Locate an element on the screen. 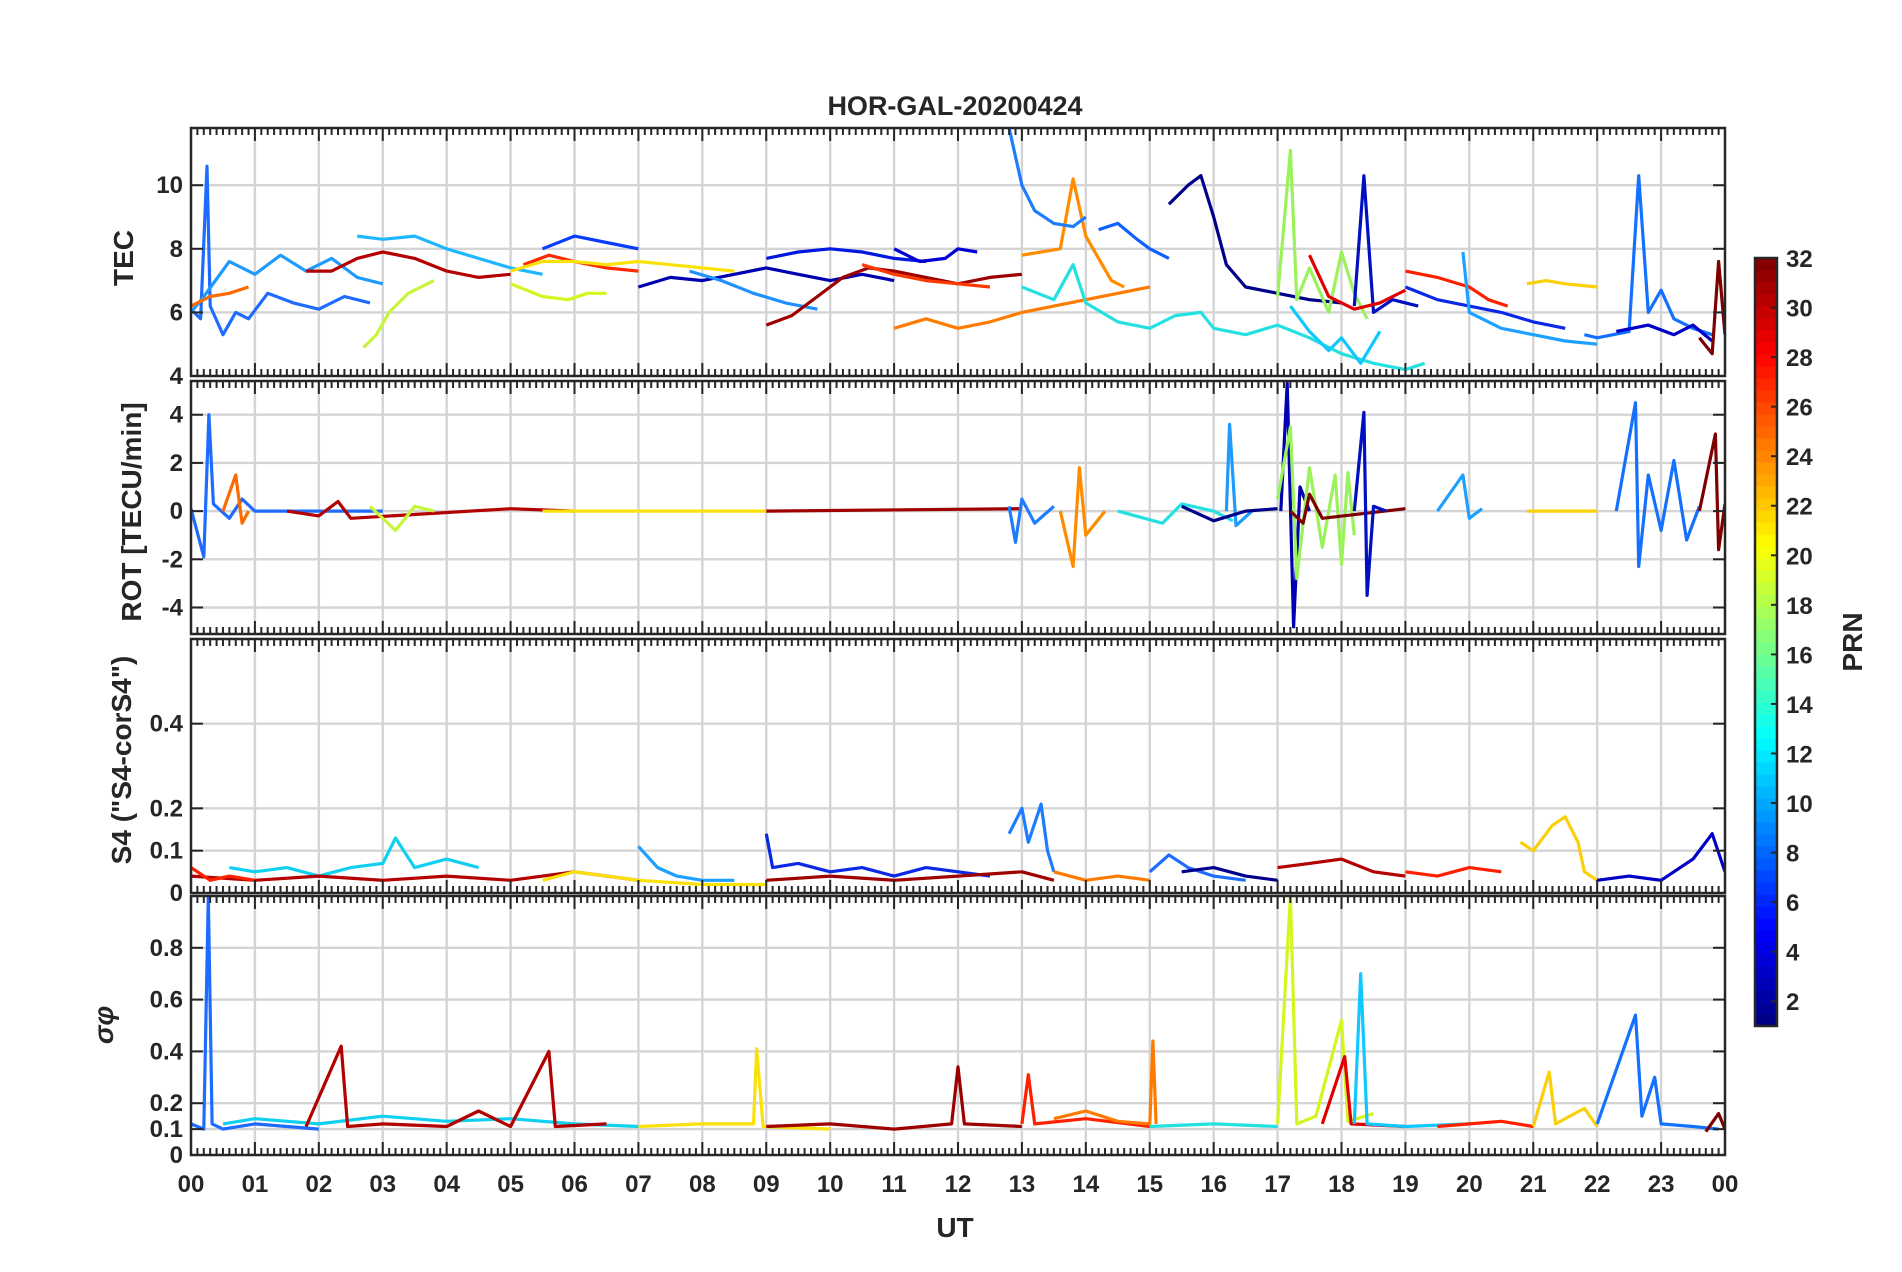 The width and height of the screenshot is (1902, 1272). x-tick-label: 13 is located at coordinates (1022, 1184).